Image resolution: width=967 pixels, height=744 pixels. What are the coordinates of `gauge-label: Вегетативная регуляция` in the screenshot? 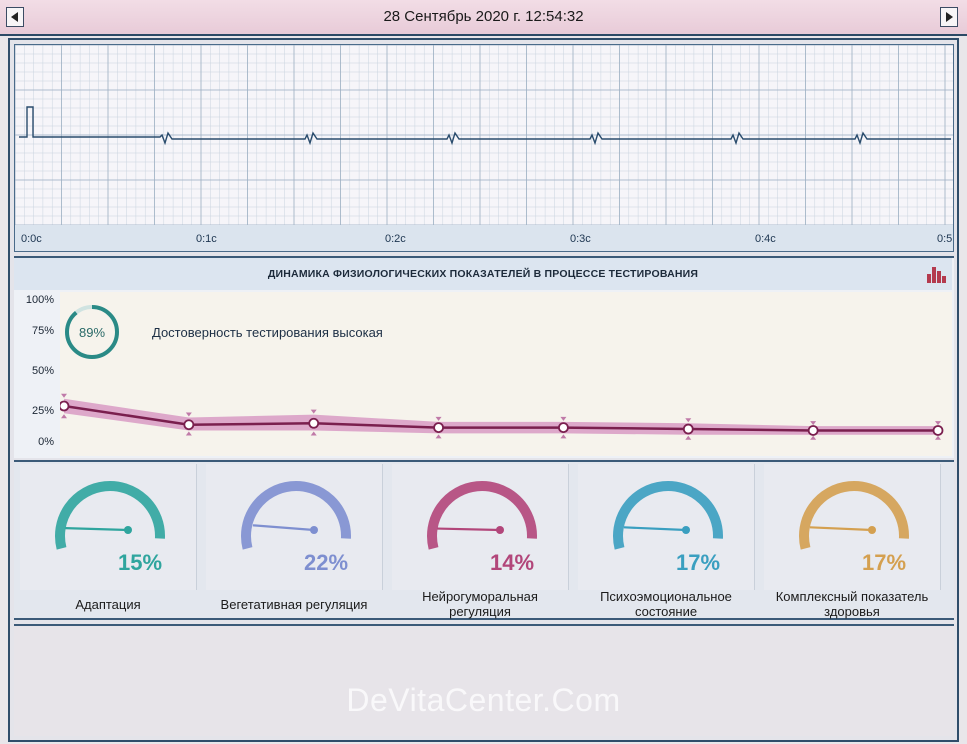 It's located at (294, 604).